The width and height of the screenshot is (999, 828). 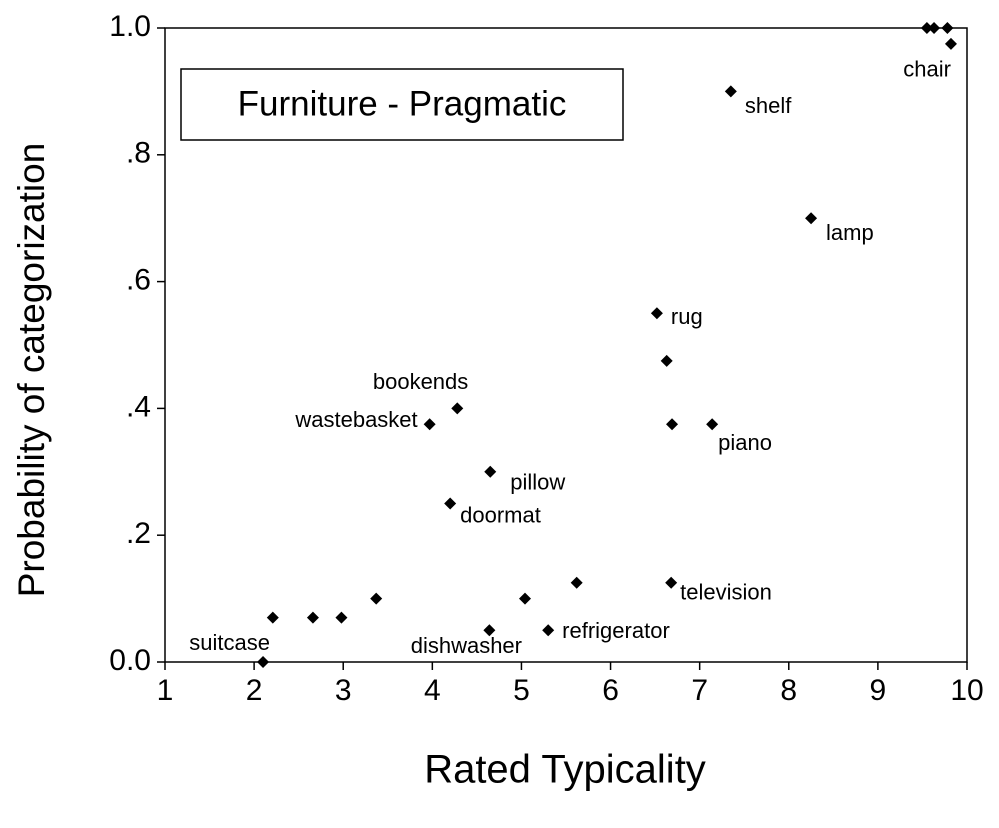 I want to click on x-tick-label: 6, so click(x=610, y=690).